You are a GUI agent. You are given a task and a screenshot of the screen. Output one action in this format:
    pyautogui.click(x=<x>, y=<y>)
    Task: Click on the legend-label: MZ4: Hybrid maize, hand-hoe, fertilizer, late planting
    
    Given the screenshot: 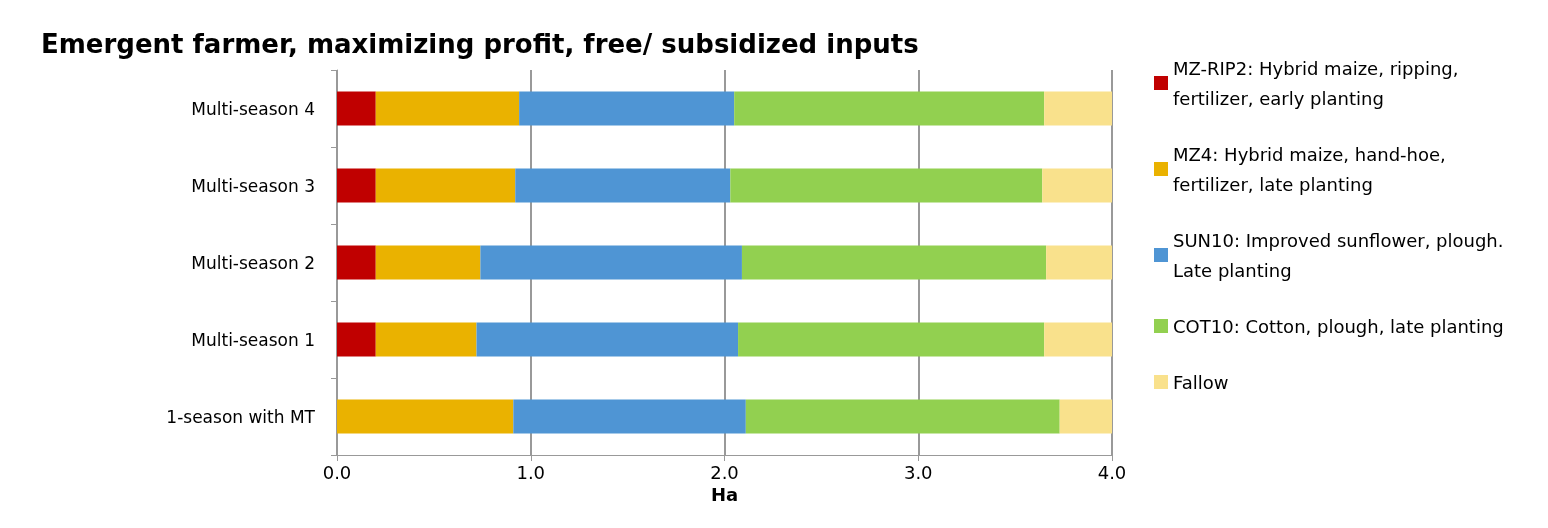 What is the action you would take?
    pyautogui.click(x=1312, y=169)
    